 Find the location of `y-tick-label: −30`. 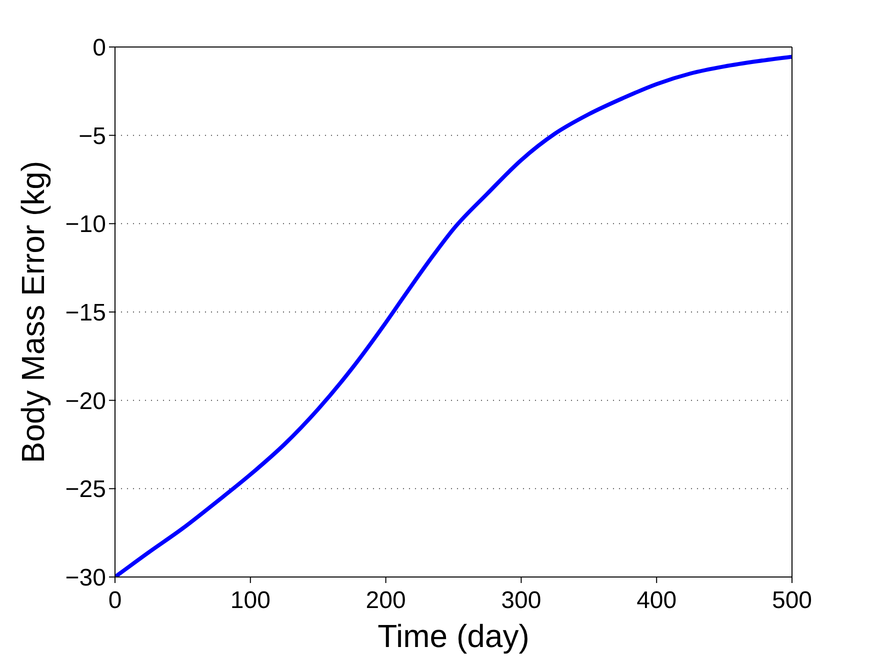

y-tick-label: −30 is located at coordinates (85, 578).